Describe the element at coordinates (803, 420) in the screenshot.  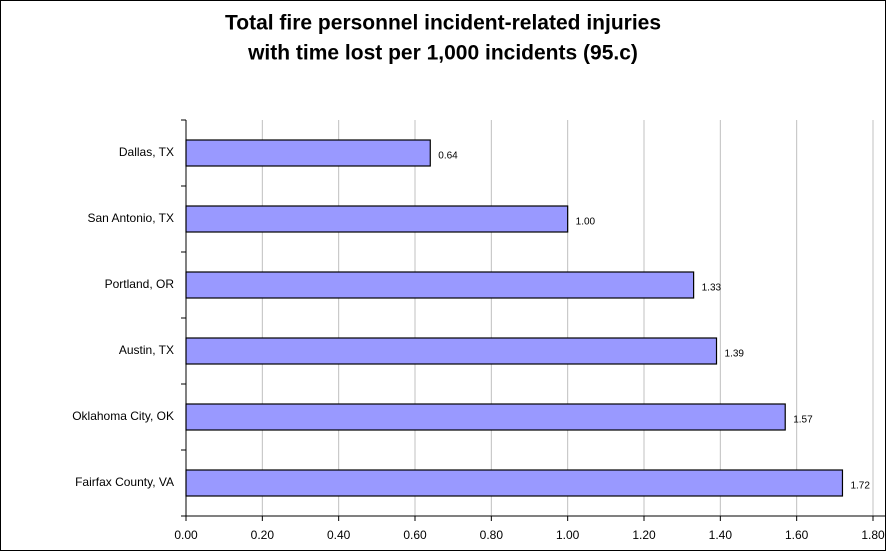
I see `value-label: 1.57` at that location.